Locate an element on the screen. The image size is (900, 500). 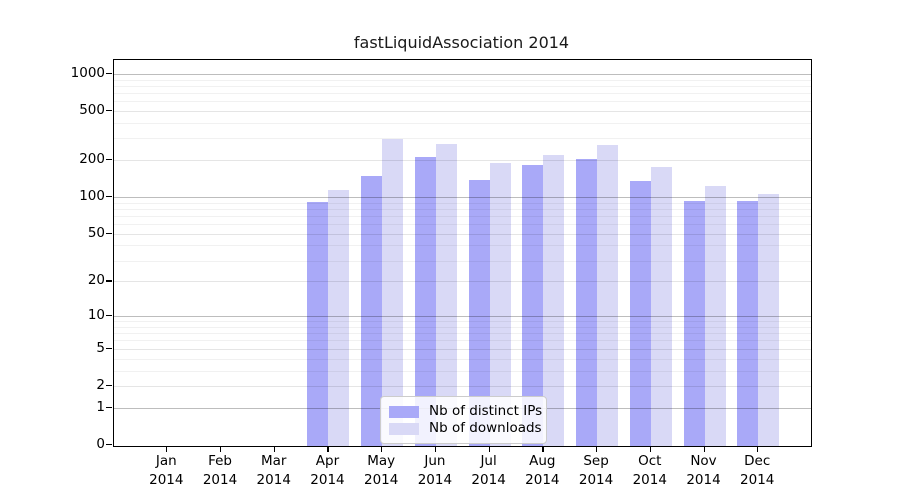
y-tick-label-1000: 1000 is located at coordinates (87, 72).